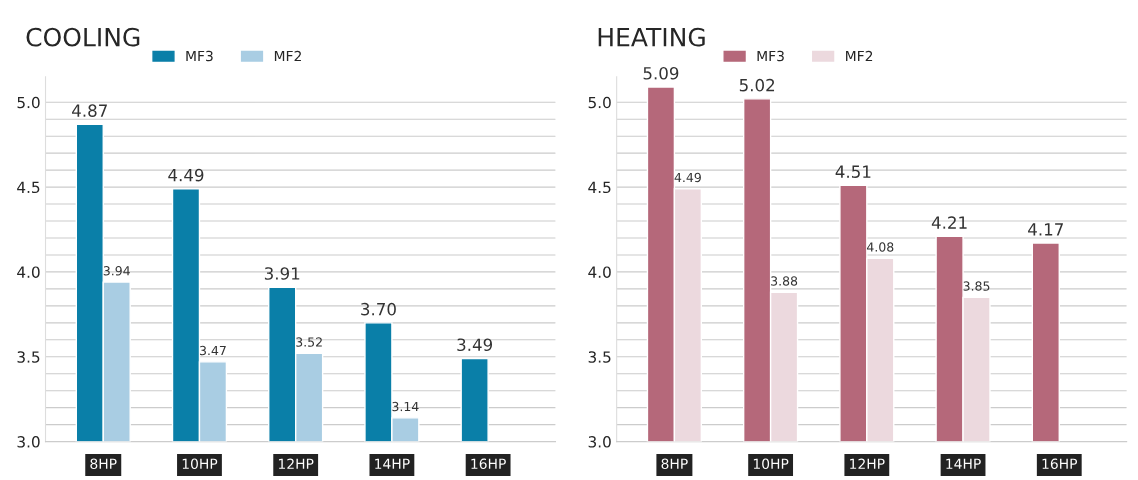 The width and height of the screenshot is (1138, 480). Describe the element at coordinates (949, 222) in the screenshot. I see `data-label: 4.21` at that location.